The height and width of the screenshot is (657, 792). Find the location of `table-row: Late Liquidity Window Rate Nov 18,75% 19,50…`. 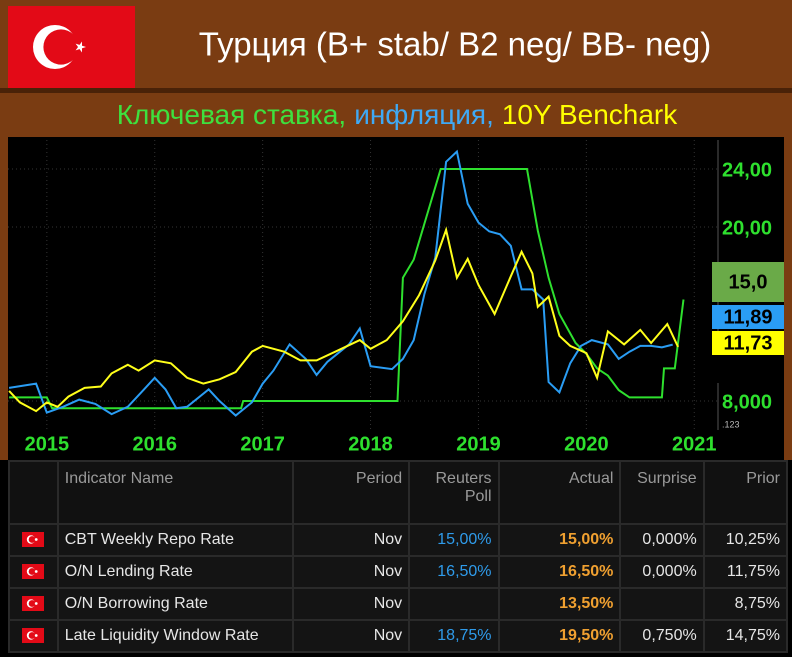

table-row: Late Liquidity Window Rate Nov 18,75% 19,50… is located at coordinates (398, 636).